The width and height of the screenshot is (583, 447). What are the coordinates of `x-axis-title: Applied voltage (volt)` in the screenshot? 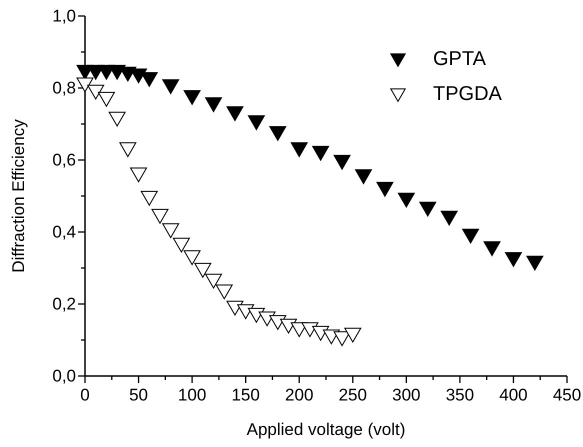 It's located at (326, 429).